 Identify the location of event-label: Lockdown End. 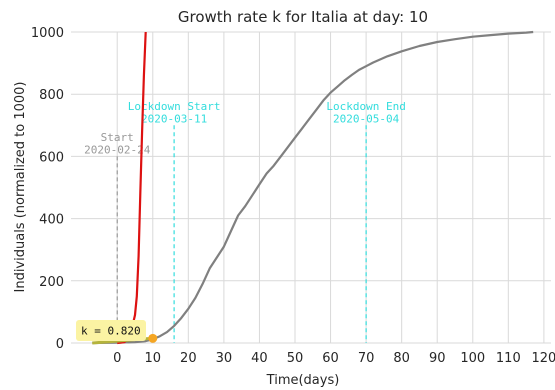
(365, 106).